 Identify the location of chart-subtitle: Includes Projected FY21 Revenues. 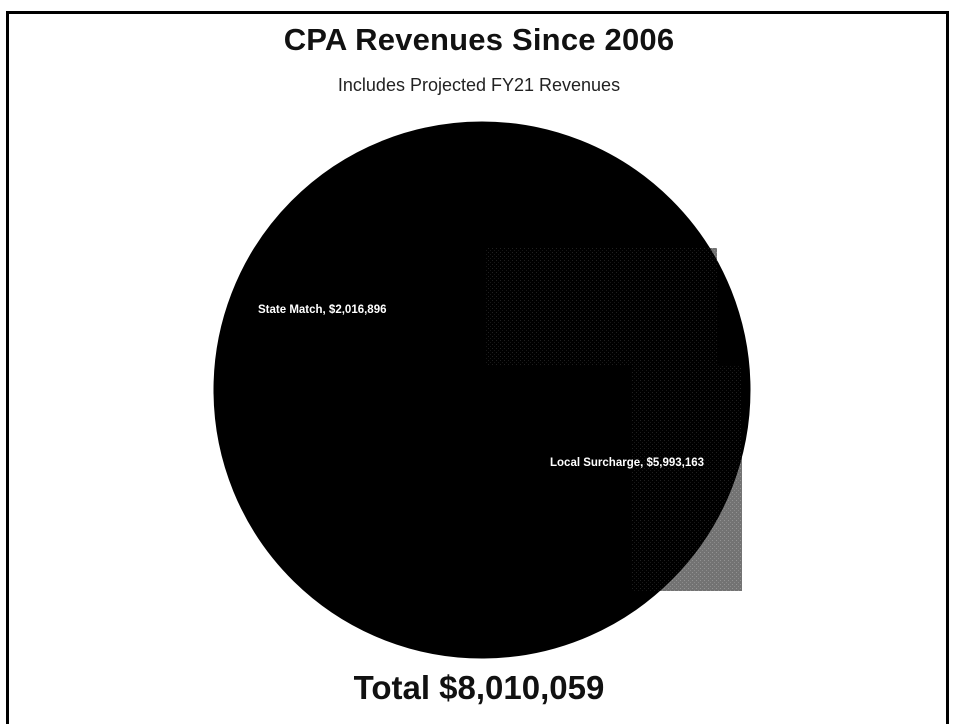
(479, 85).